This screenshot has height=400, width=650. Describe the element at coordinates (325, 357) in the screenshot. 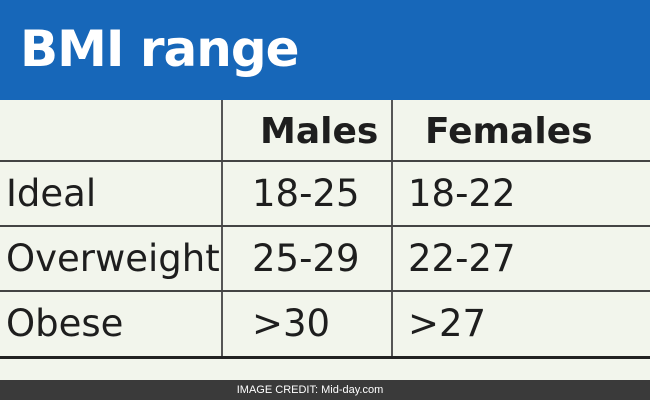

I see `table-bottom-rule` at that location.